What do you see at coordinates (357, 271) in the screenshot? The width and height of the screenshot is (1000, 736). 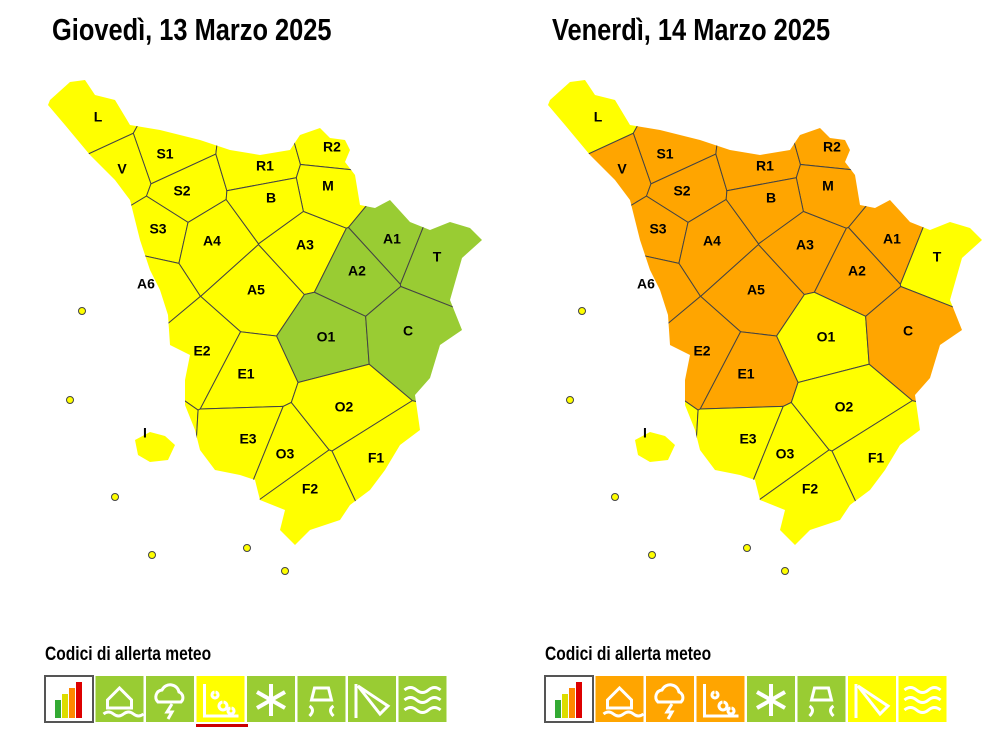 I see `zone-label: A2` at bounding box center [357, 271].